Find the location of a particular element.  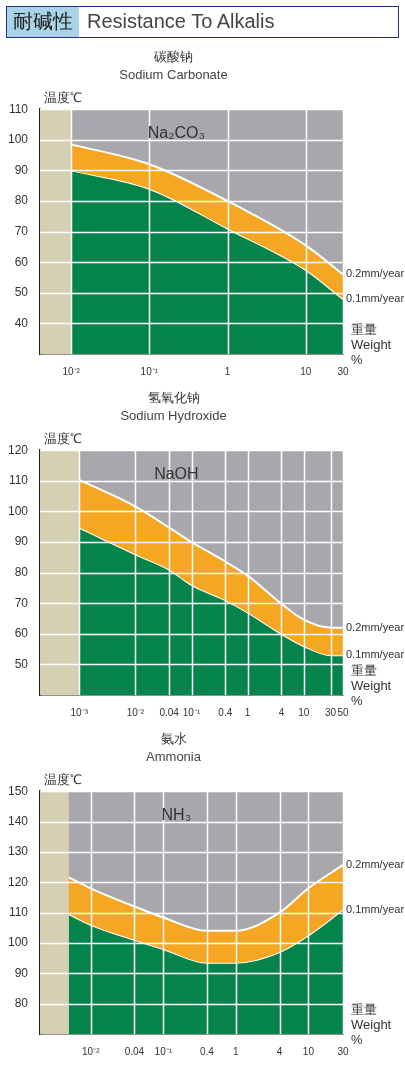

text: 耐碱性 is located at coordinates (43, 22).